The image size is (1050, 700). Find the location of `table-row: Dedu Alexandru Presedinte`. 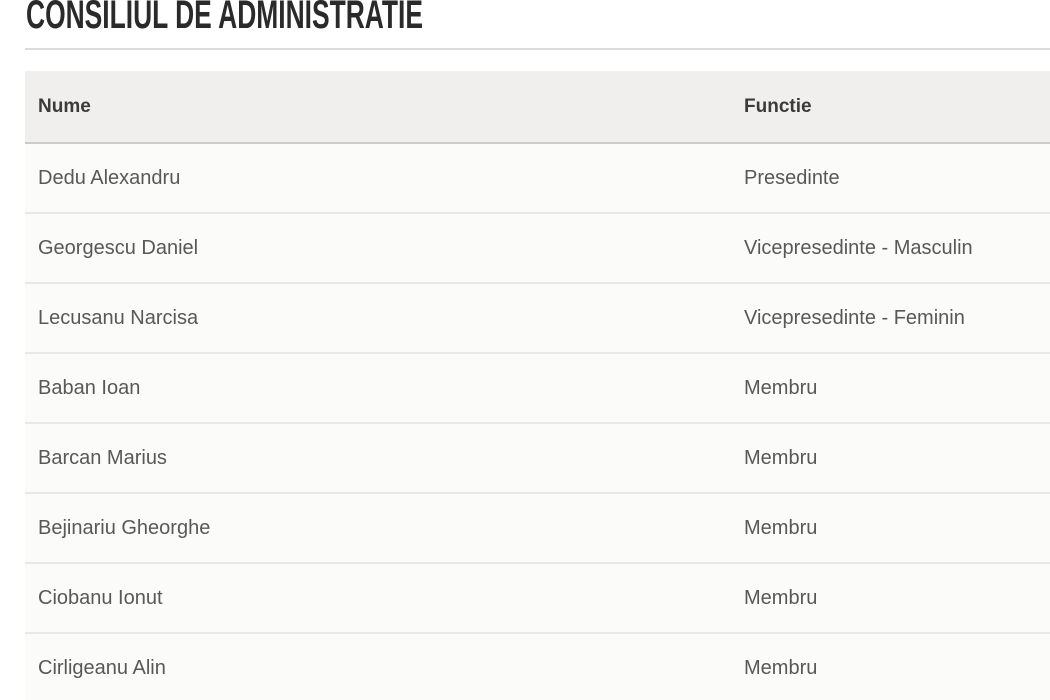

table-row: Dedu Alexandru Presedinte is located at coordinates (537, 178).